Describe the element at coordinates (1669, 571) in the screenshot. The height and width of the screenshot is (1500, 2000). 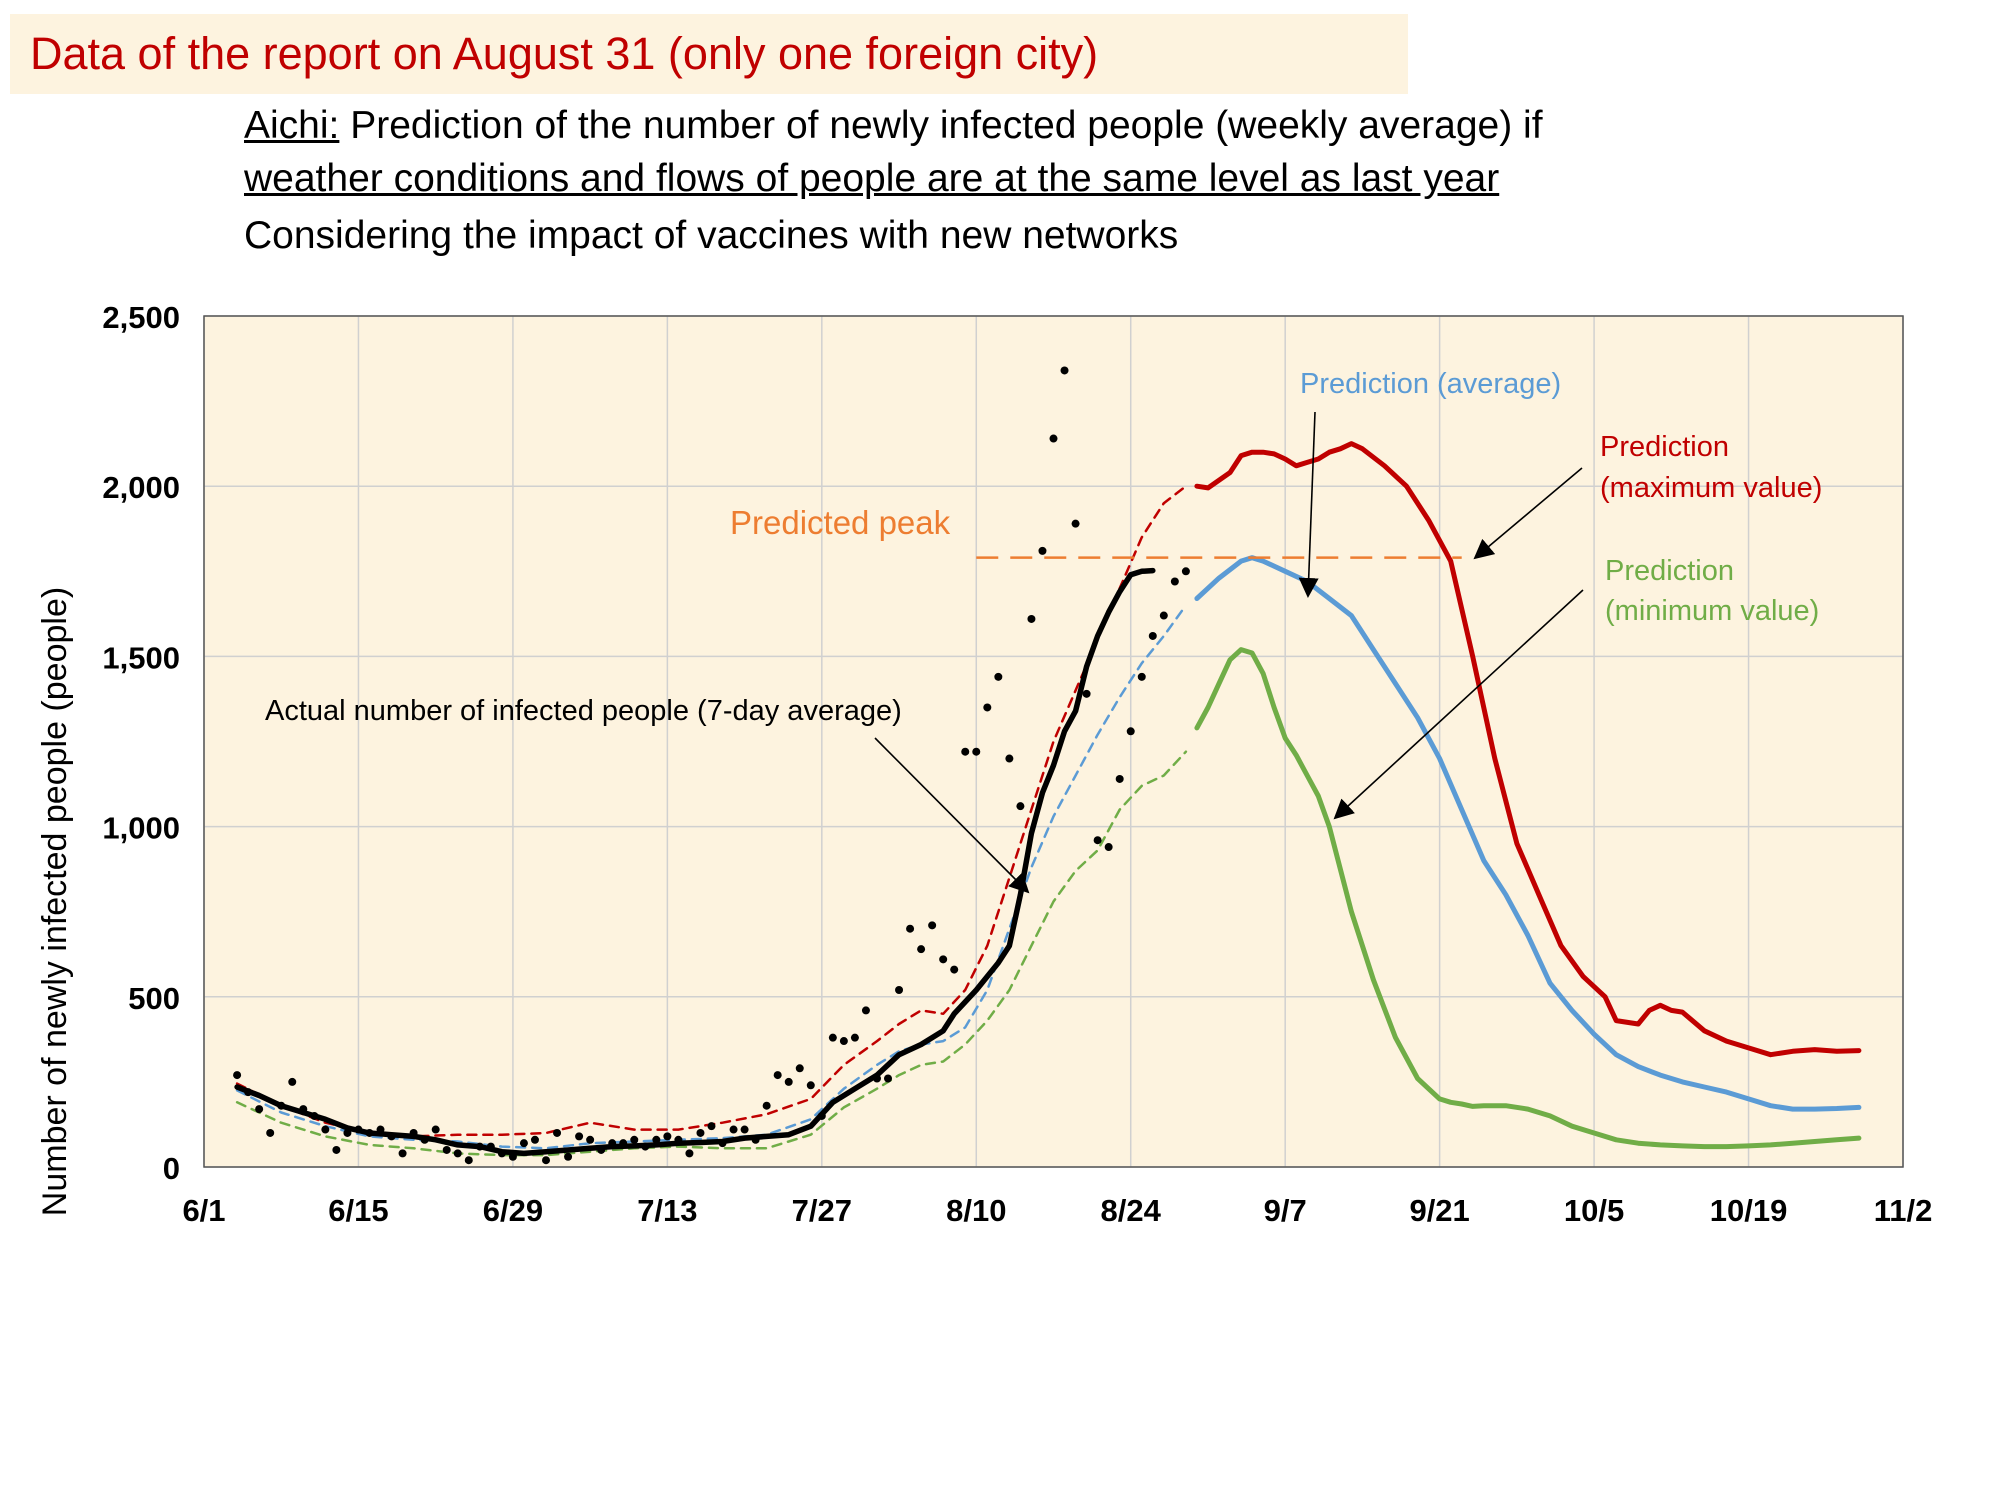
I see `min-annotation-label-1: Prediction` at that location.